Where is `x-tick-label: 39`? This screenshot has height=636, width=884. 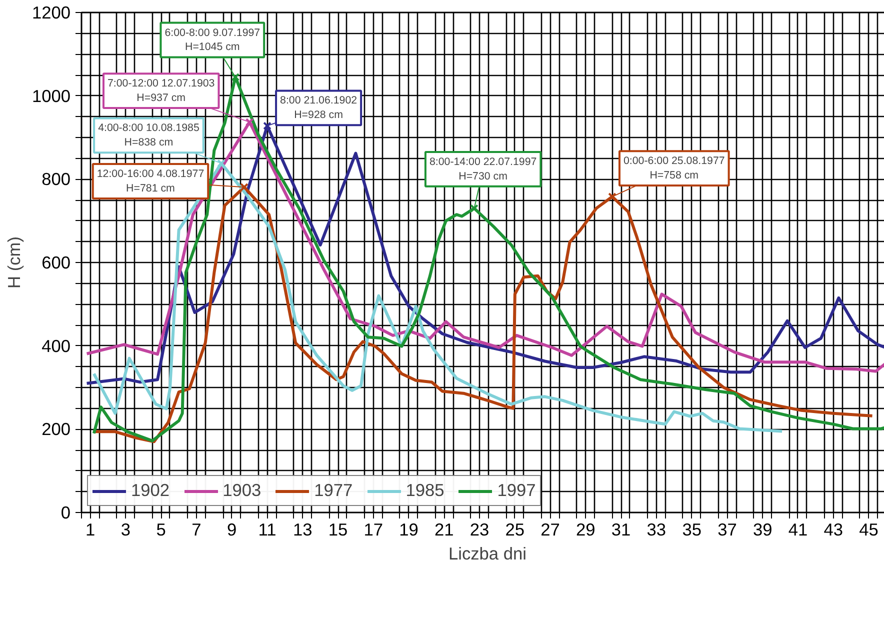
x-tick-label: 39 is located at coordinates (762, 530).